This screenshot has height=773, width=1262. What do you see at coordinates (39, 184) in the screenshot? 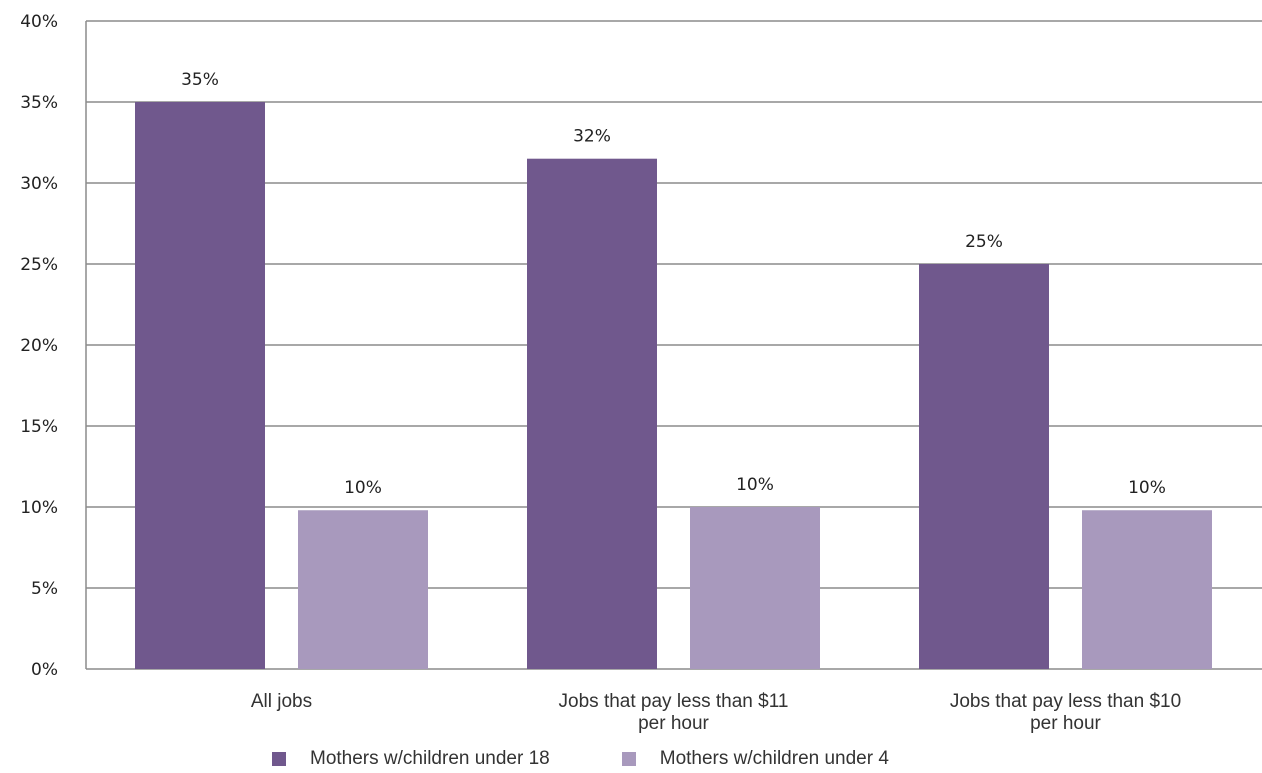
I see `y-tick-label: 30%` at bounding box center [39, 184].